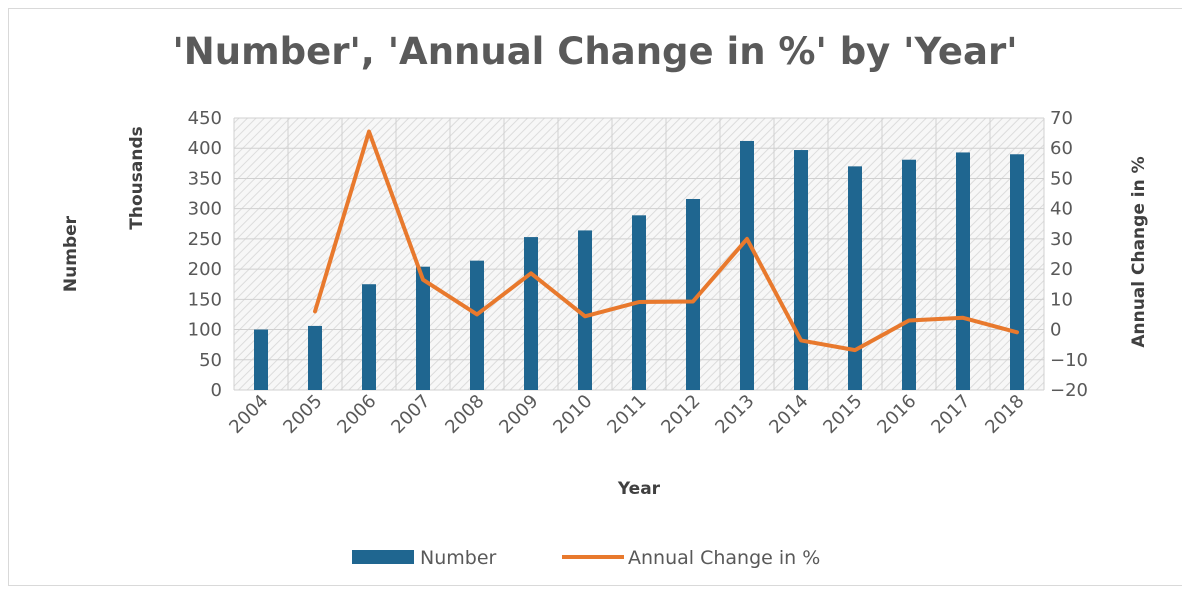 This screenshot has height=594, width=1190. I want to click on chart-title: 'Number', 'Annual Change in %' by 'Year', so click(595, 51).